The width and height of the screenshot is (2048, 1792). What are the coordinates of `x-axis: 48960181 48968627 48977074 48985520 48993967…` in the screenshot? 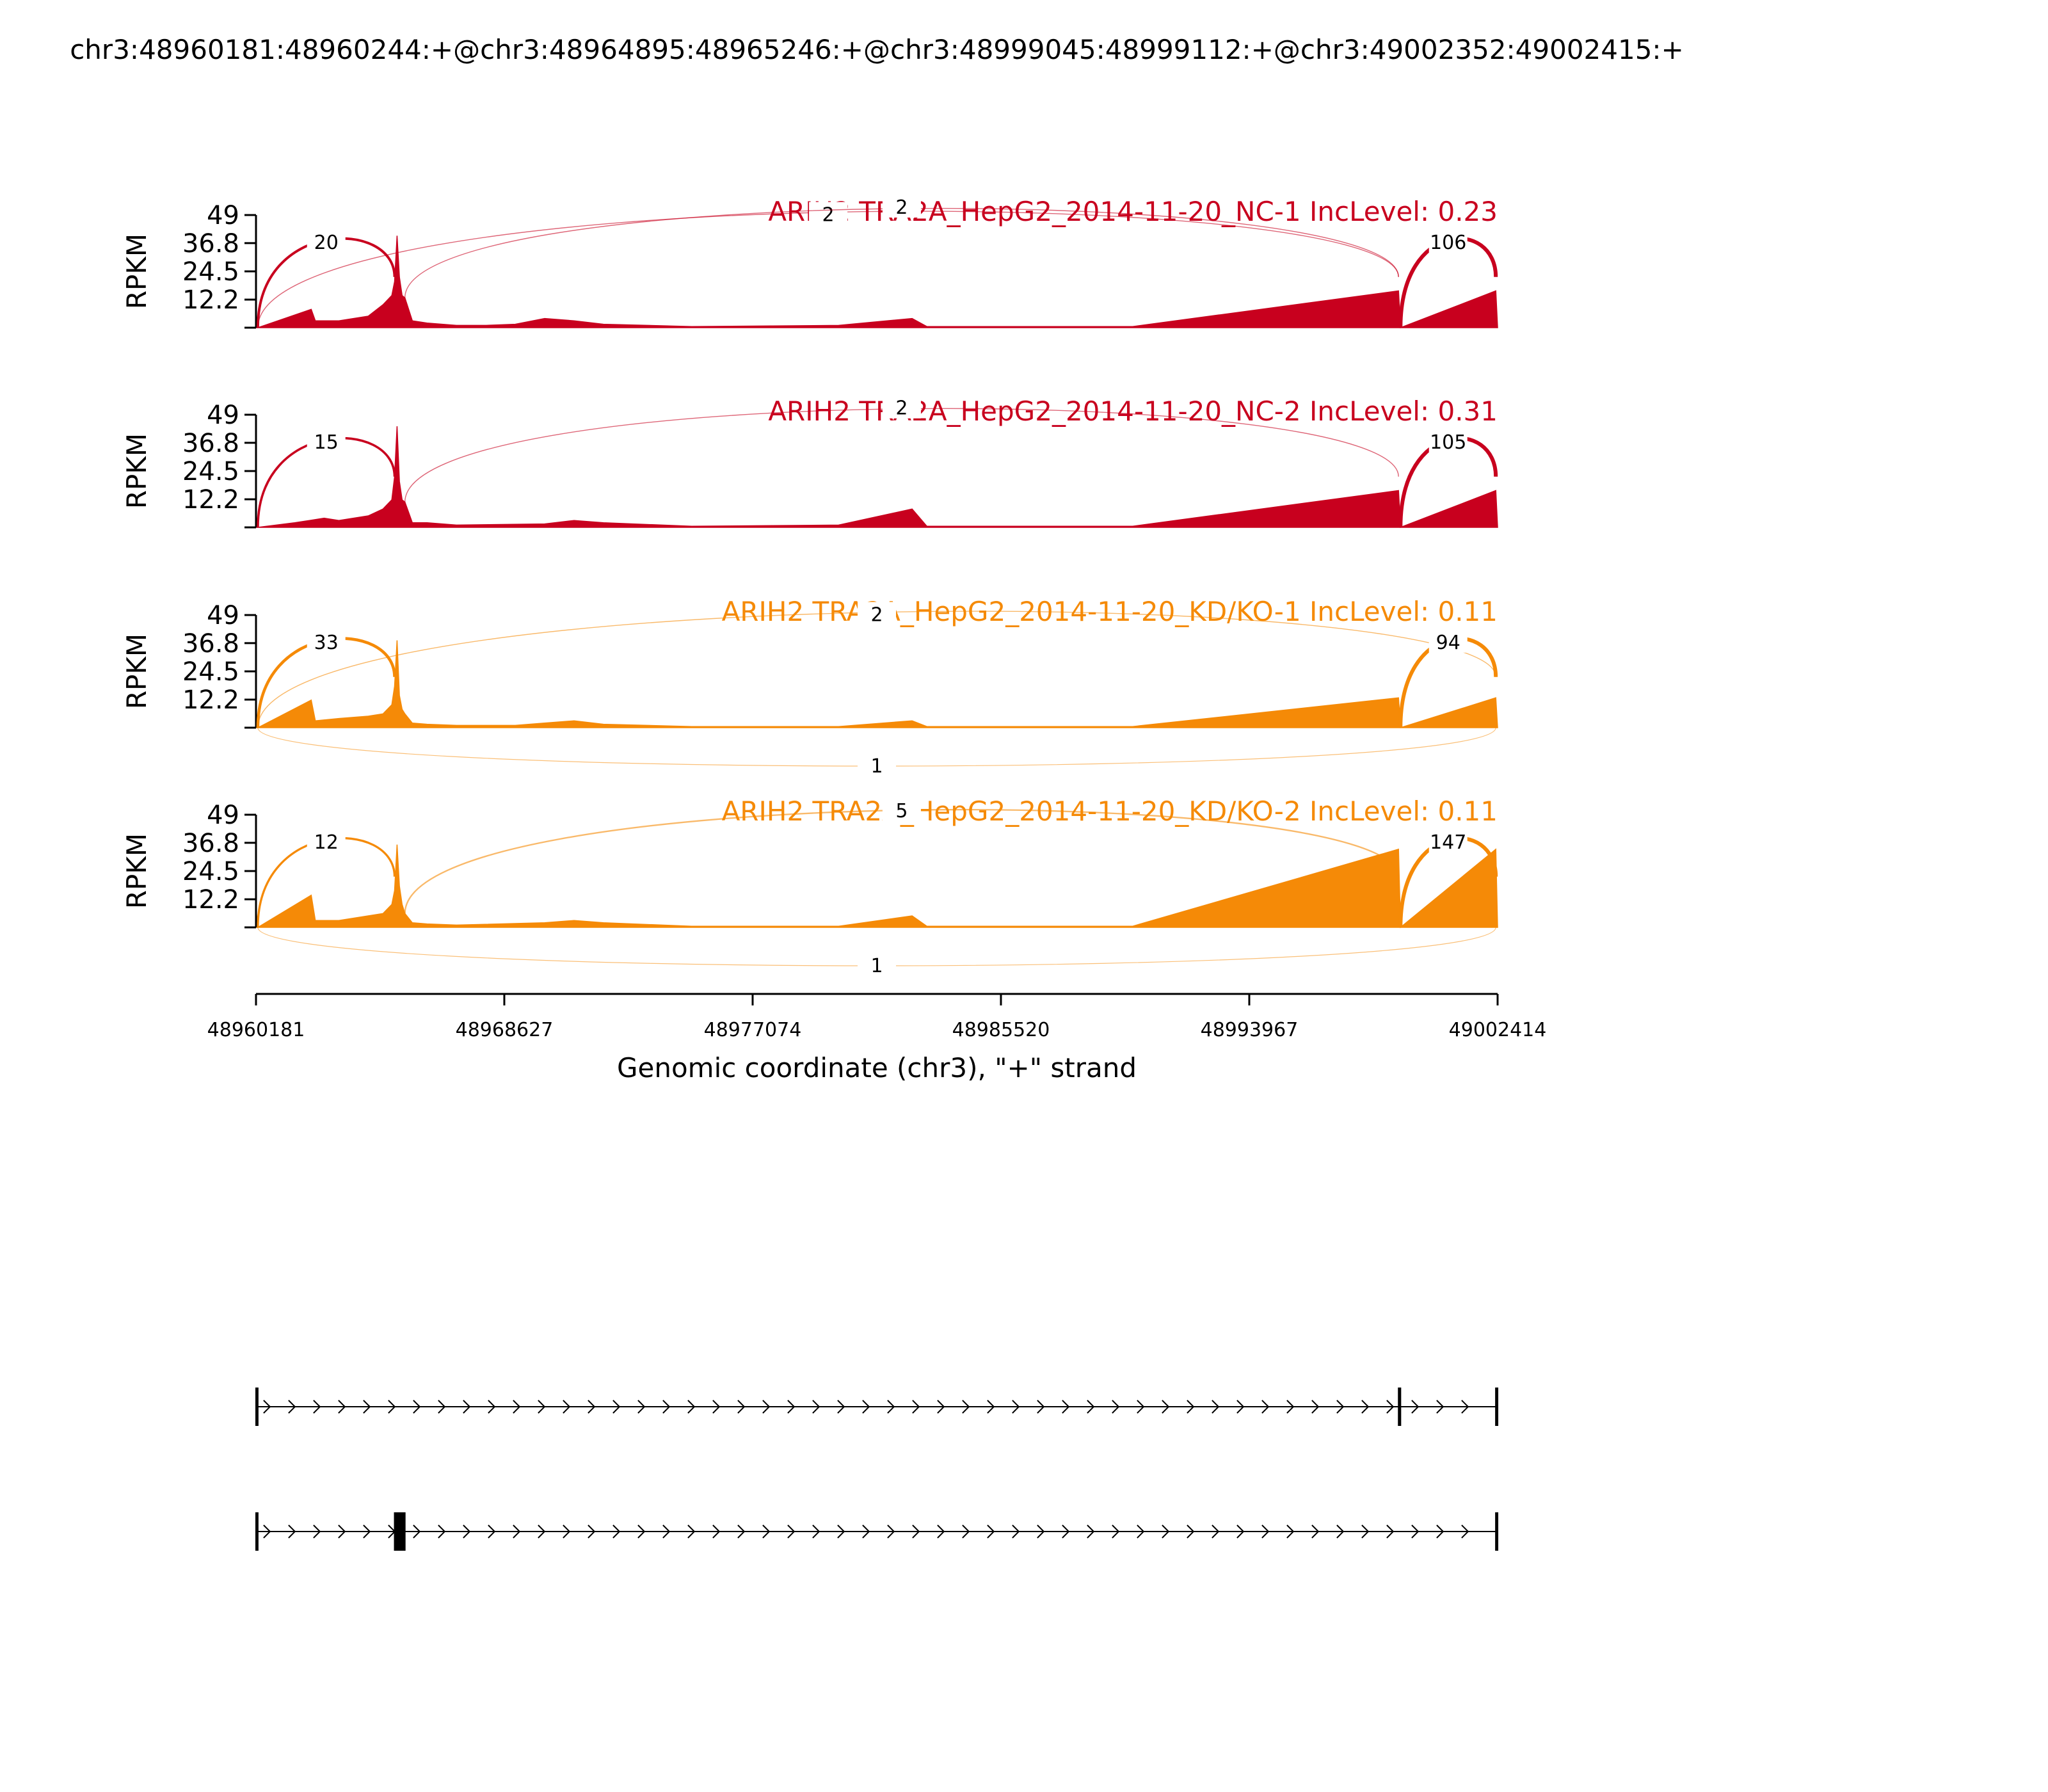 It's located at (876, 1017).